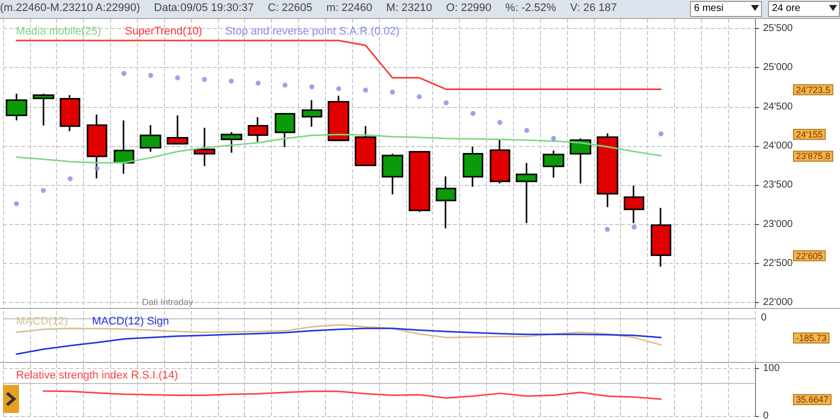  What do you see at coordinates (778, 106) in the screenshot?
I see `y-tick-label: 24'500` at bounding box center [778, 106].